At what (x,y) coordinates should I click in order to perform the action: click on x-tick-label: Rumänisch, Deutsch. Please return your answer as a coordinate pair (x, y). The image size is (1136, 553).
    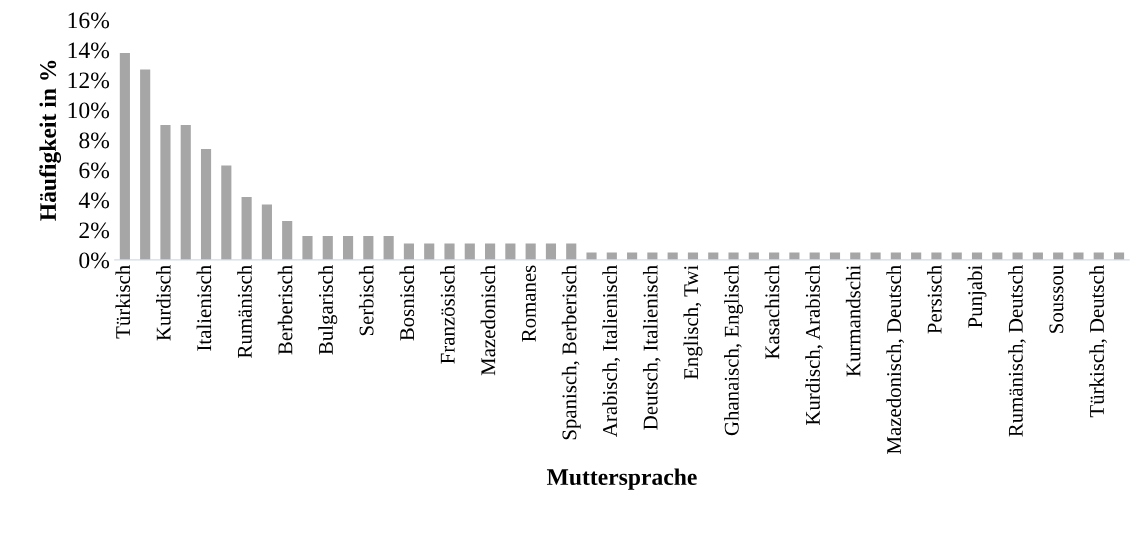
    Looking at the image, I should click on (1017, 351).